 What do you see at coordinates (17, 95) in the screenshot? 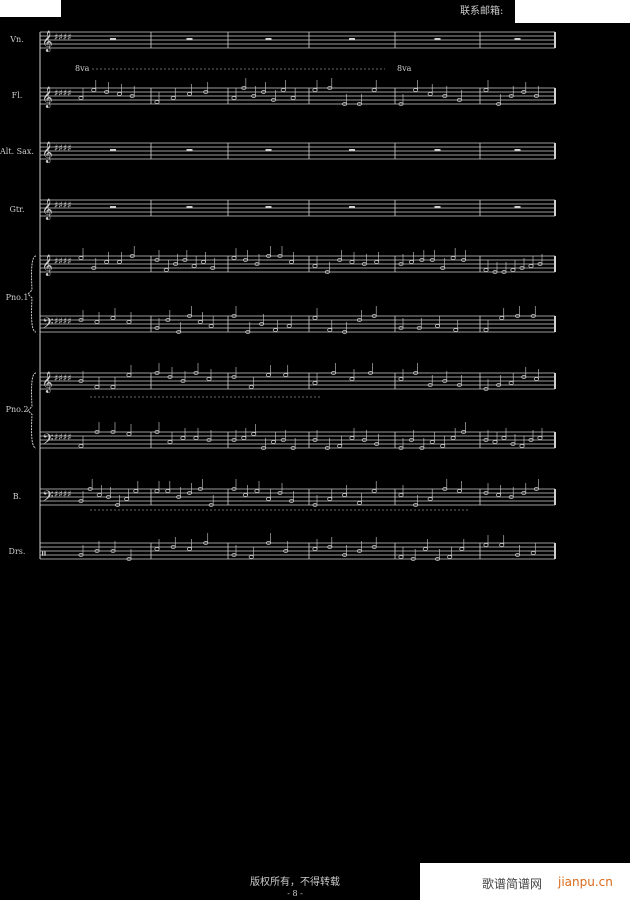
I see `label-flute: Fl.` at bounding box center [17, 95].